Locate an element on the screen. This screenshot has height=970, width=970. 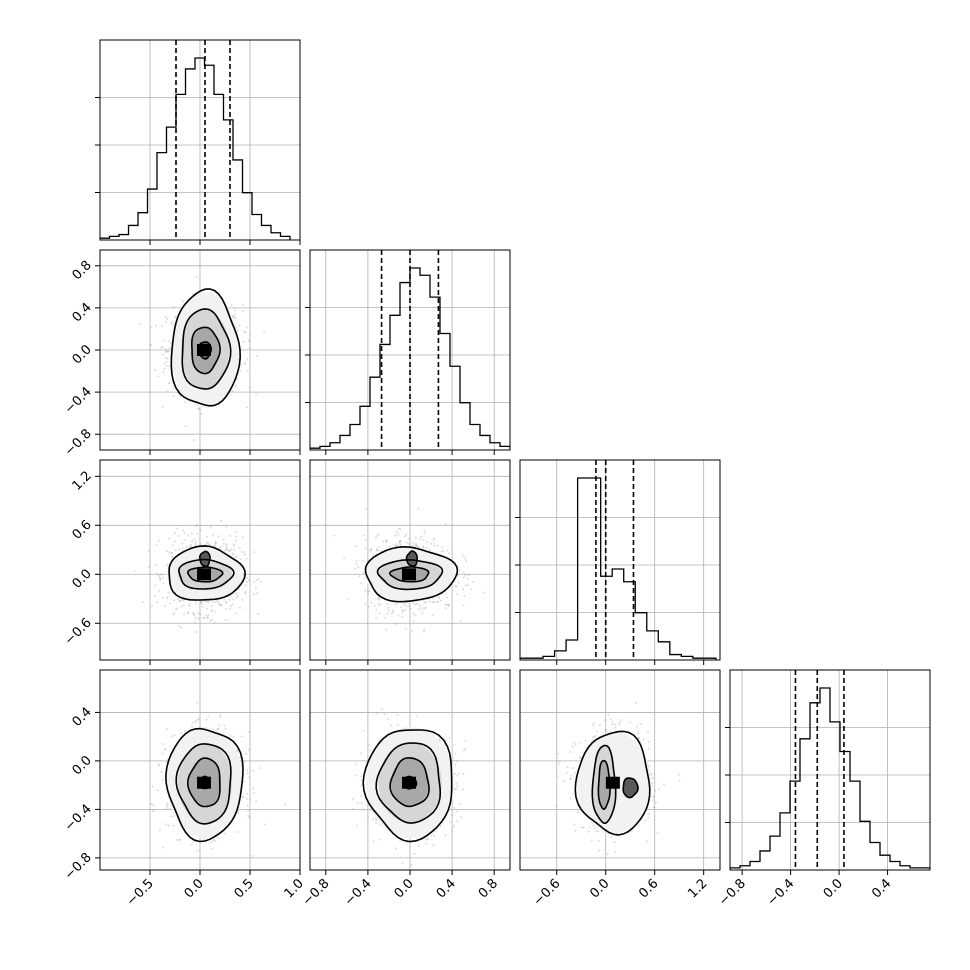
axes-frame is located at coordinates (620, 560).